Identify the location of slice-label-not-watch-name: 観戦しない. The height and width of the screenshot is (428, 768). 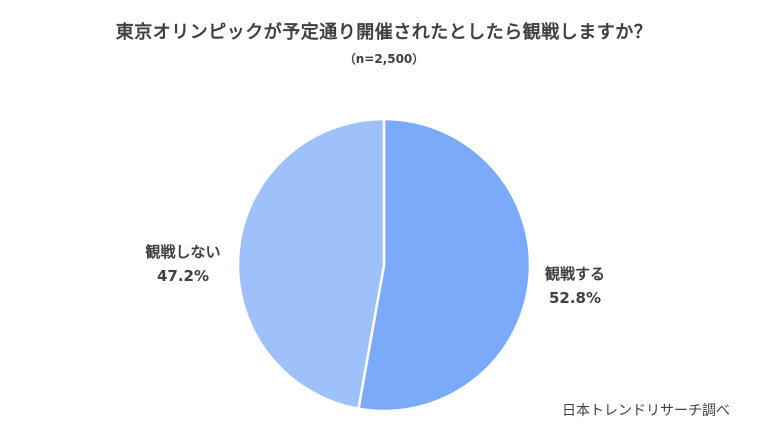
(183, 252).